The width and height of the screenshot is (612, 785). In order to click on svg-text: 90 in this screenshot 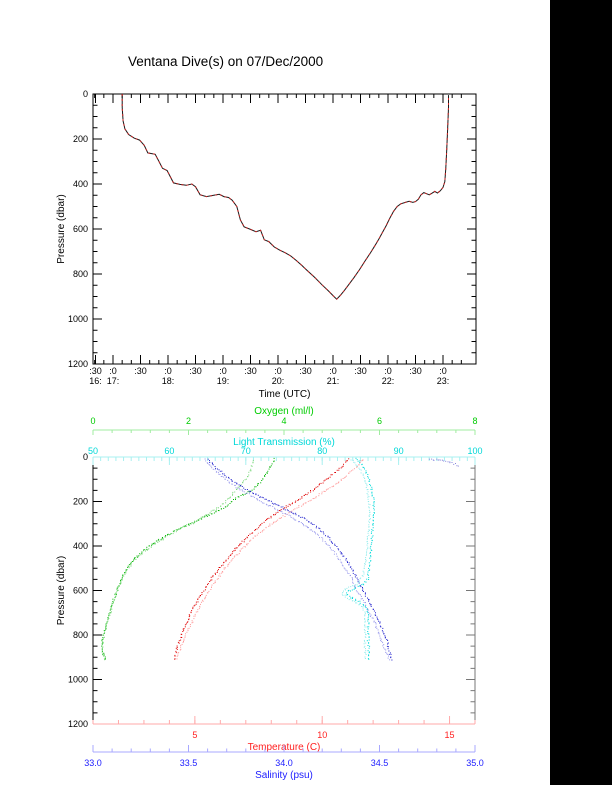, I will do `click(399, 451)`.